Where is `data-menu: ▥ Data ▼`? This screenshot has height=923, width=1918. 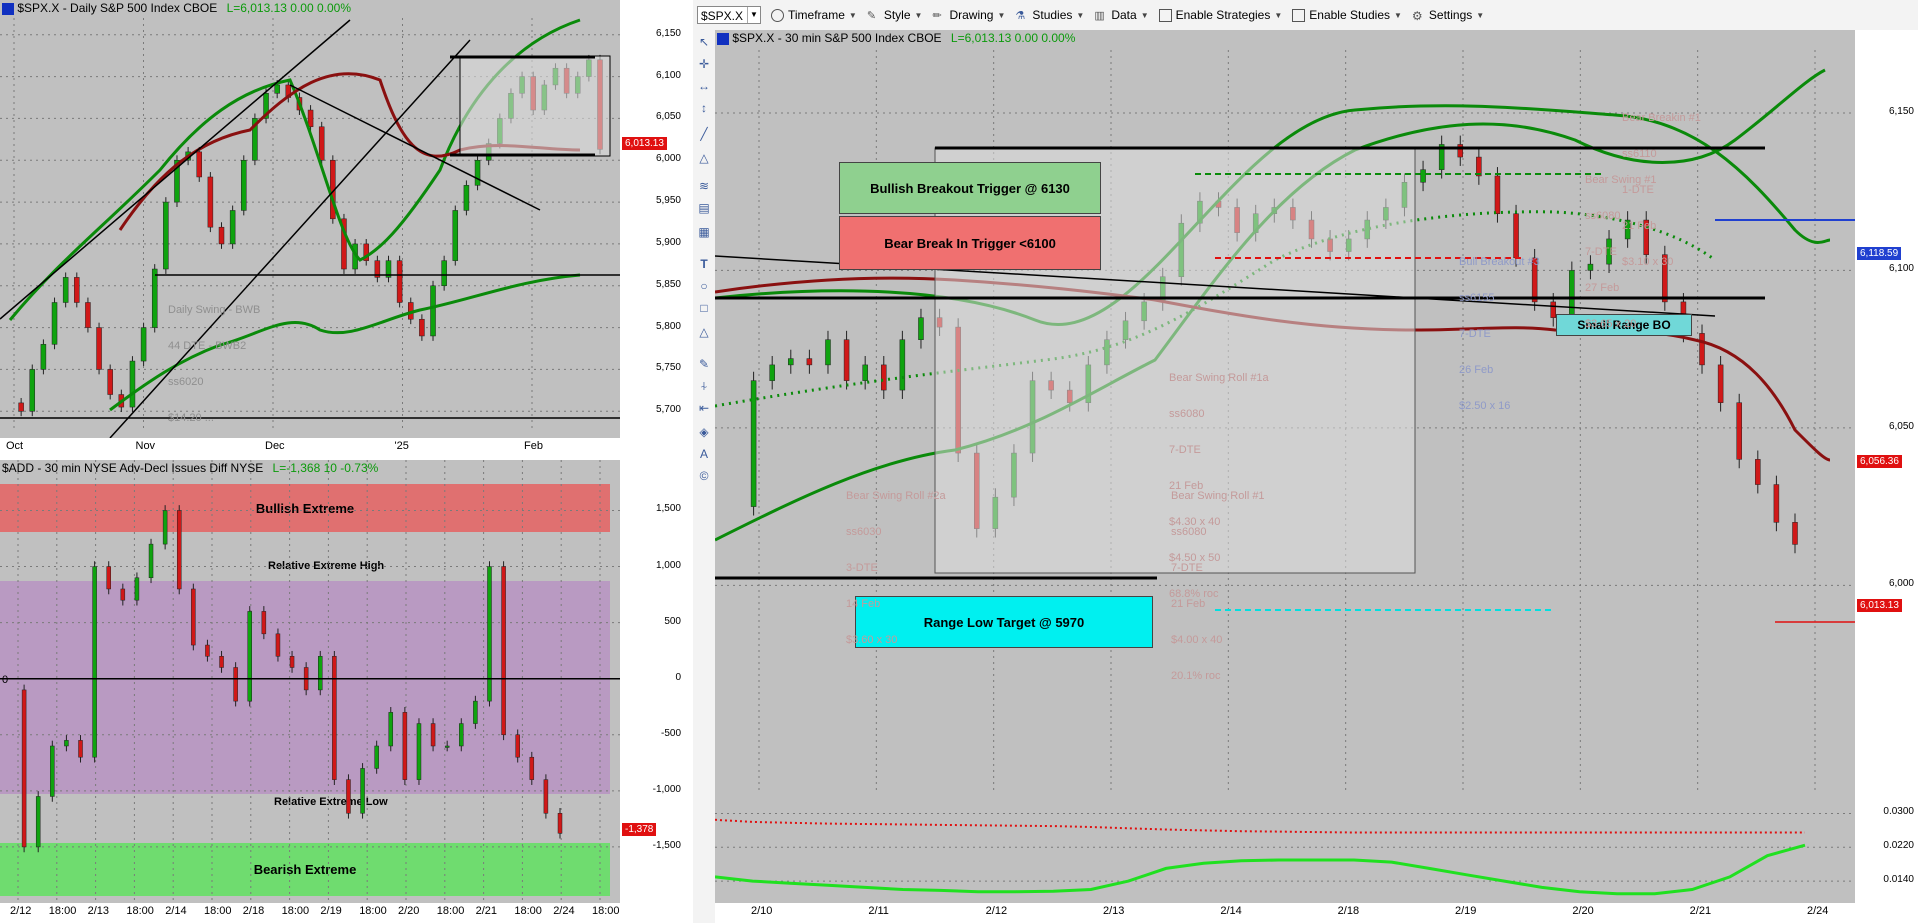 data-menu: ▥ Data ▼ is located at coordinates (1121, 15).